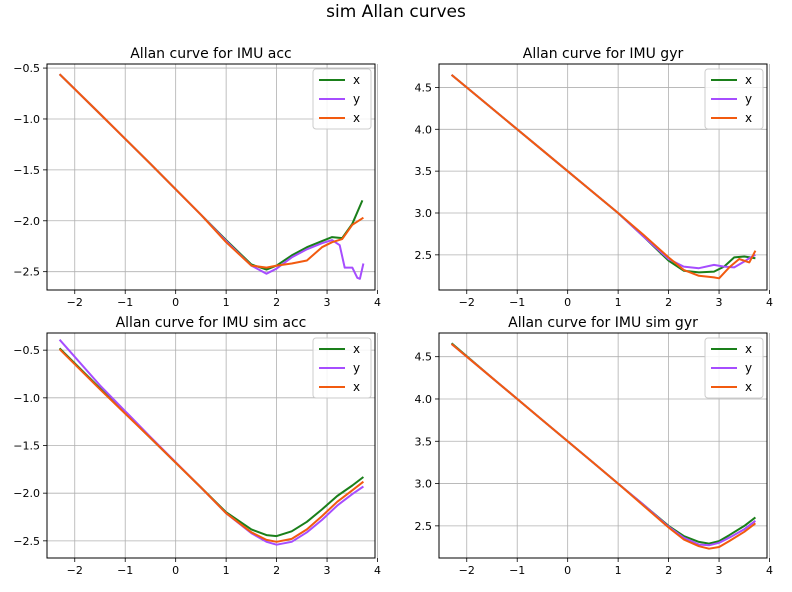 The image size is (792, 592). What do you see at coordinates (396, 12) in the screenshot?
I see `figure-suptitle: sim Allan curves` at bounding box center [396, 12].